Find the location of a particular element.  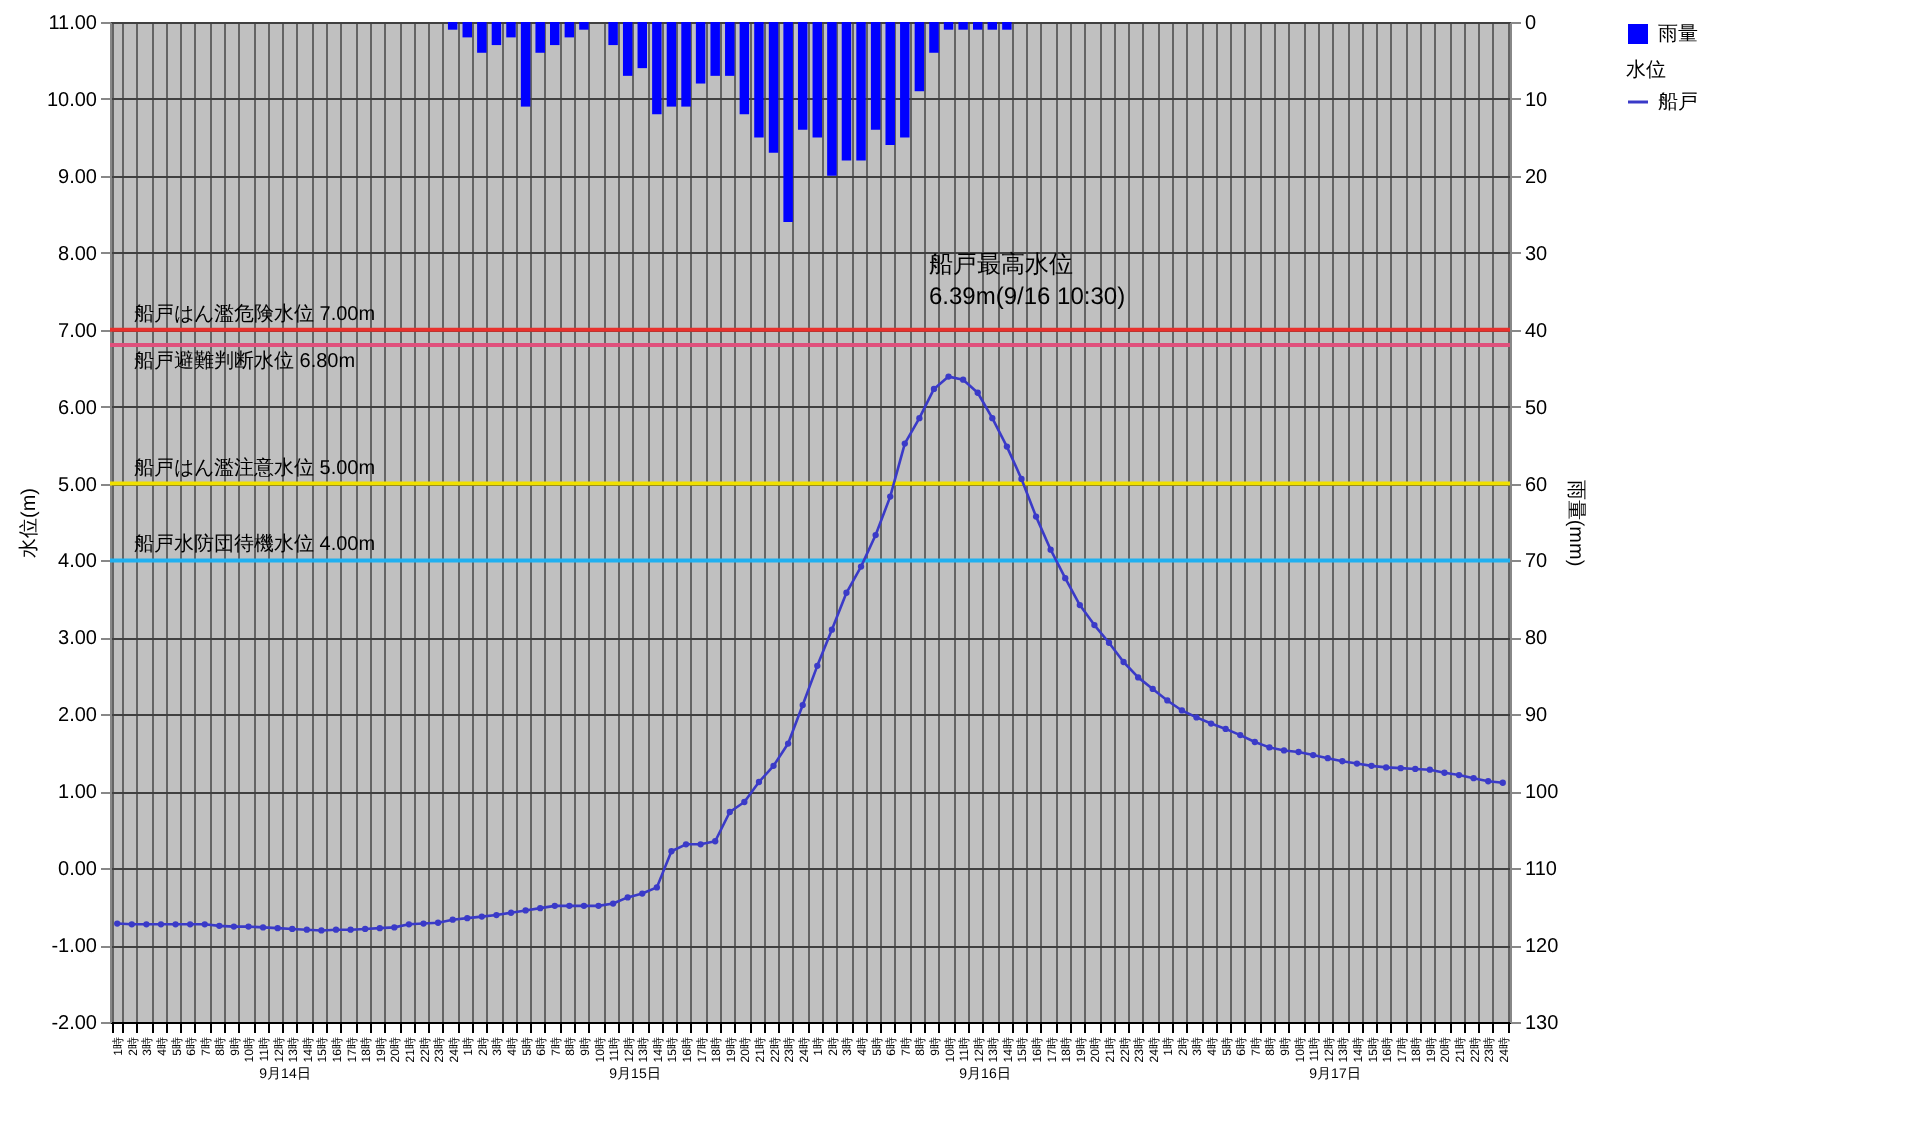

y-tick-label: 10.00 is located at coordinates (72, 100).